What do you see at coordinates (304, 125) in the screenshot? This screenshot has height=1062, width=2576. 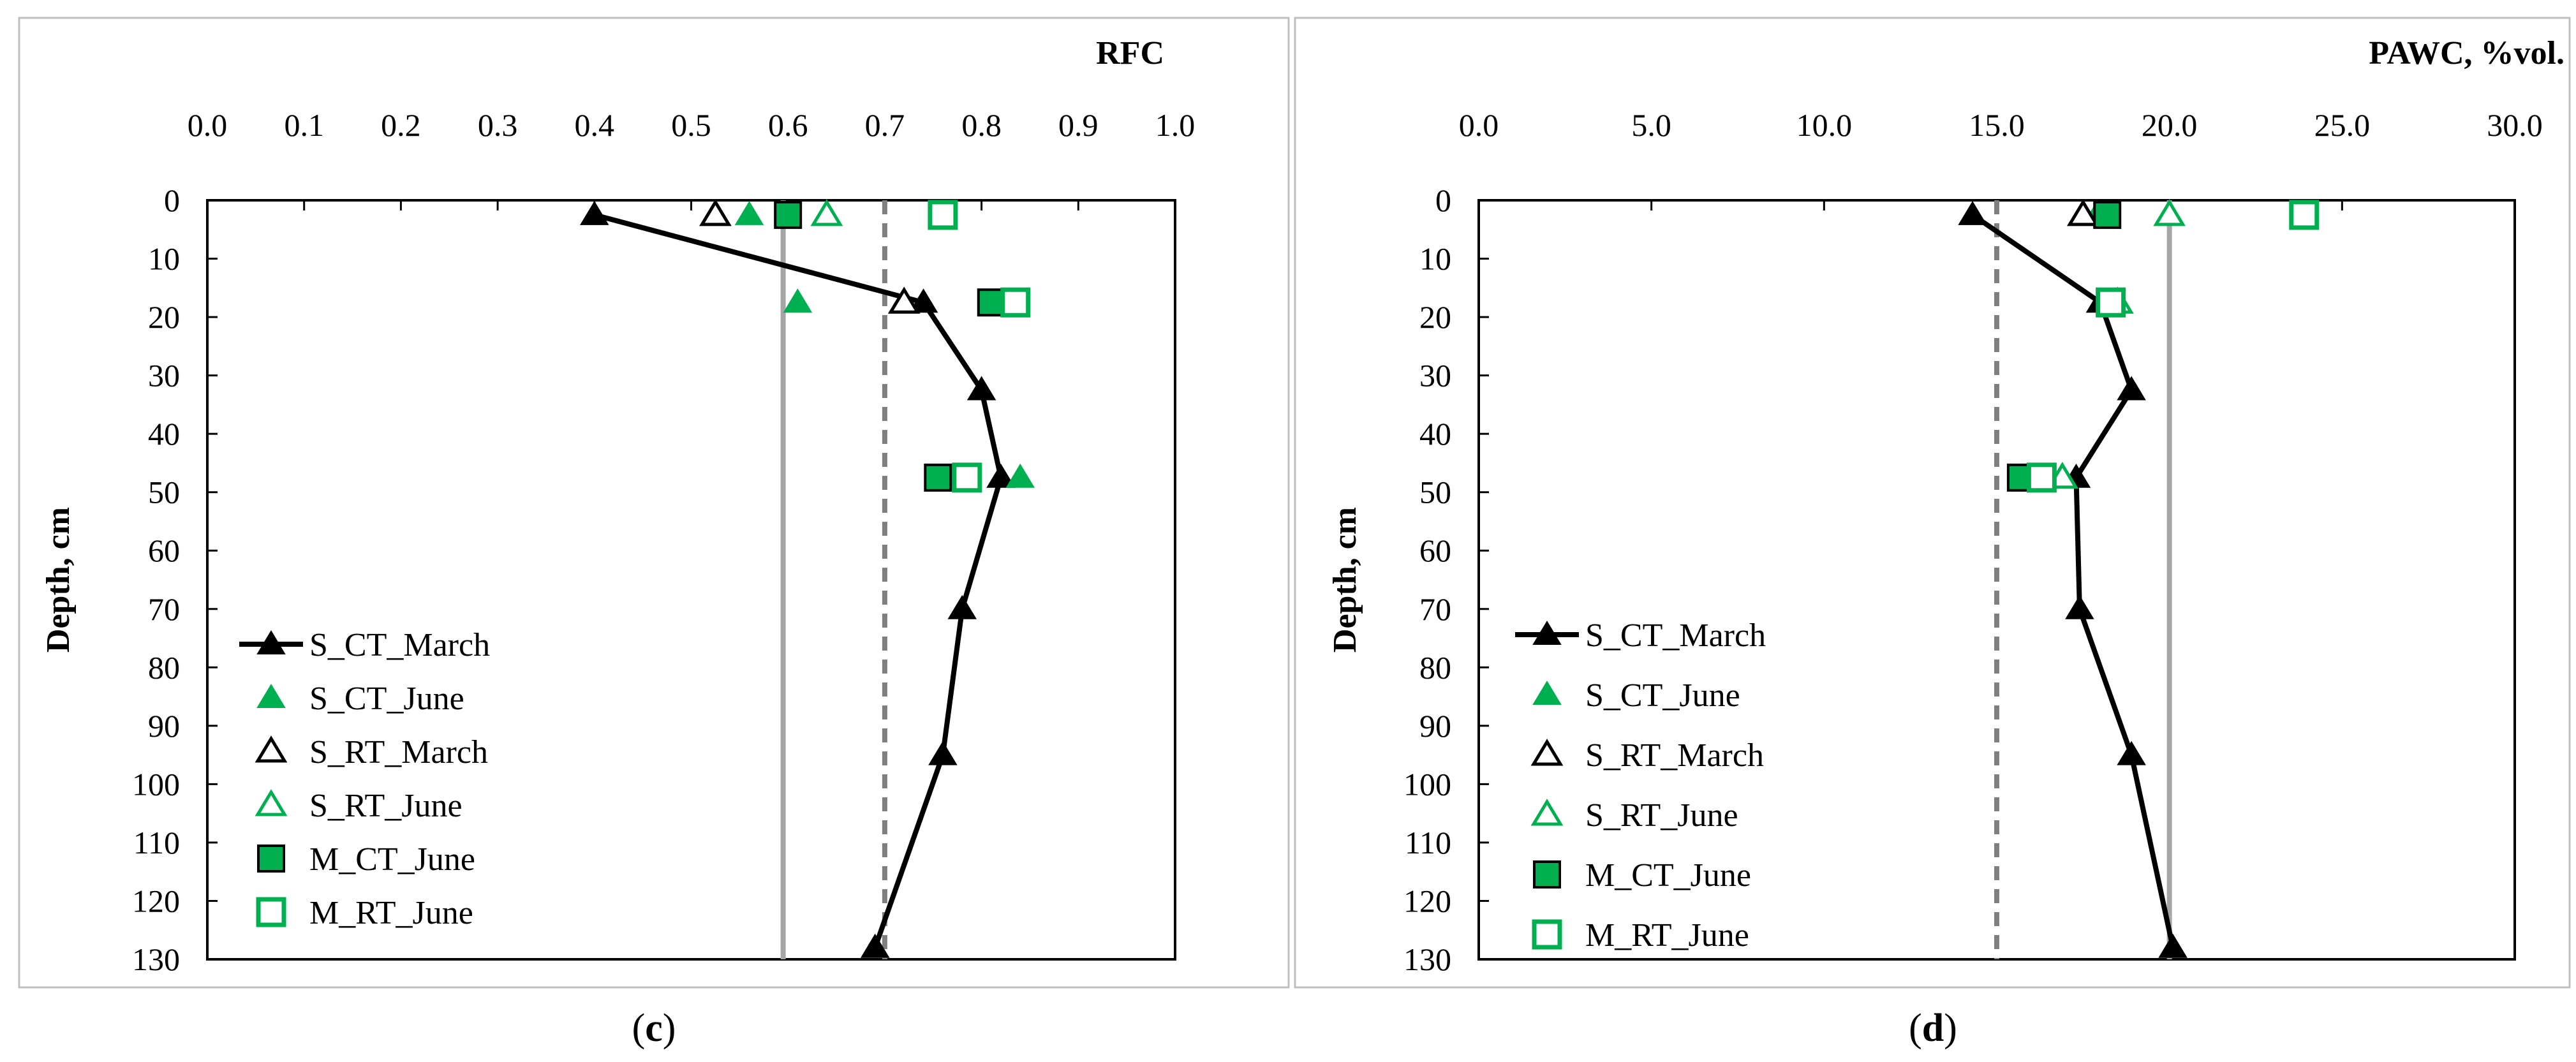 I see `x-tick-label: 0.1` at bounding box center [304, 125].